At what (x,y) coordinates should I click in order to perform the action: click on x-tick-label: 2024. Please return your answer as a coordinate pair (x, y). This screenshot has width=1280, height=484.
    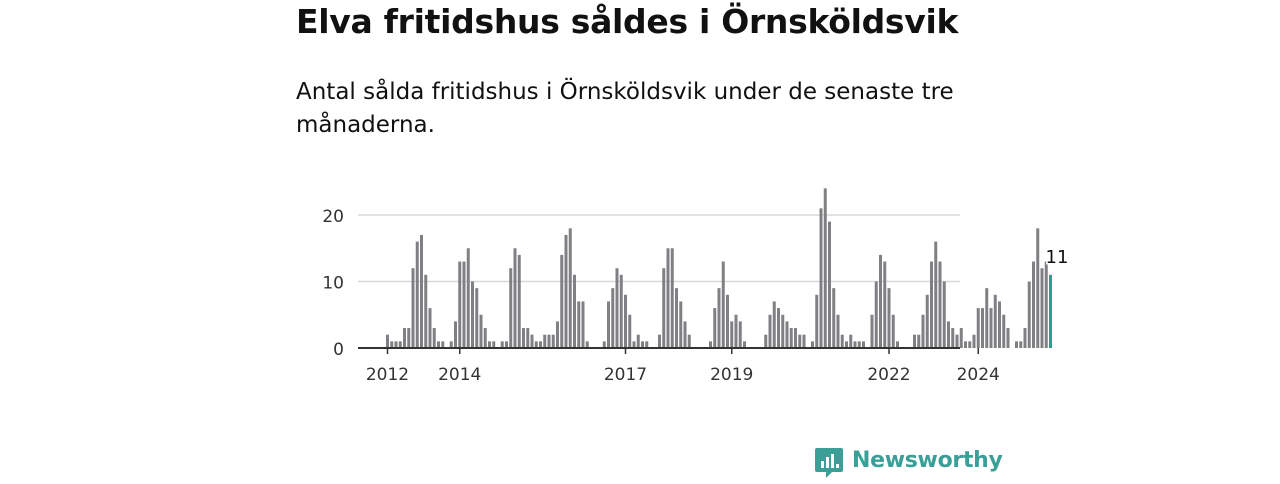
    Looking at the image, I should click on (978, 375).